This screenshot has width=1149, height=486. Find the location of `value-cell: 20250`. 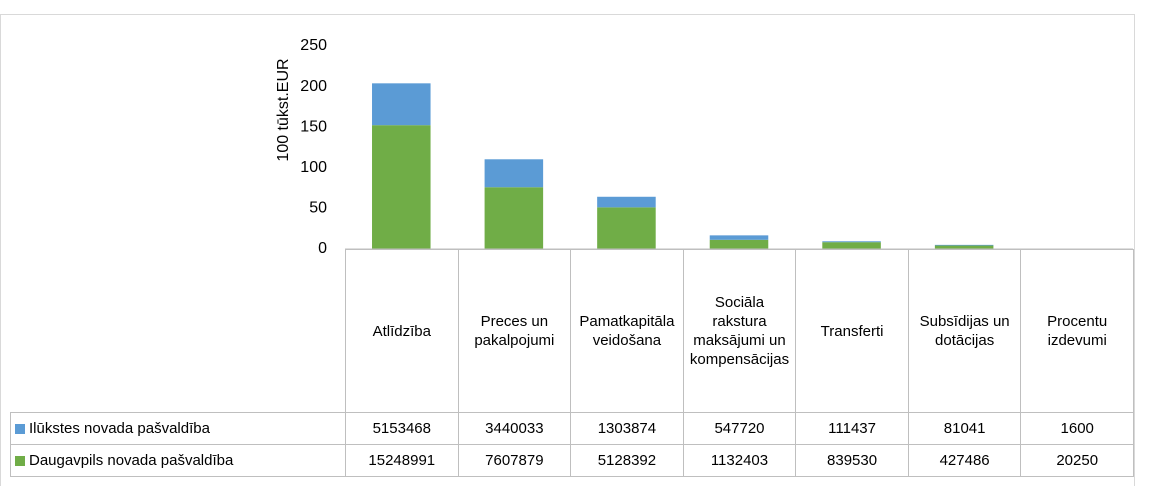

value-cell: 20250 is located at coordinates (1077, 460).